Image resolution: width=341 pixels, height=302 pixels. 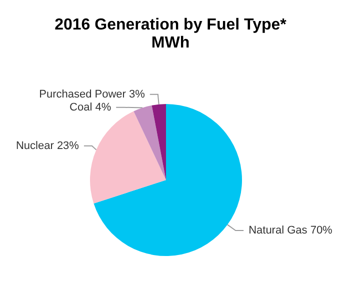 What do you see at coordinates (91, 107) in the screenshot?
I see `slice-label: Coal 4%` at bounding box center [91, 107].